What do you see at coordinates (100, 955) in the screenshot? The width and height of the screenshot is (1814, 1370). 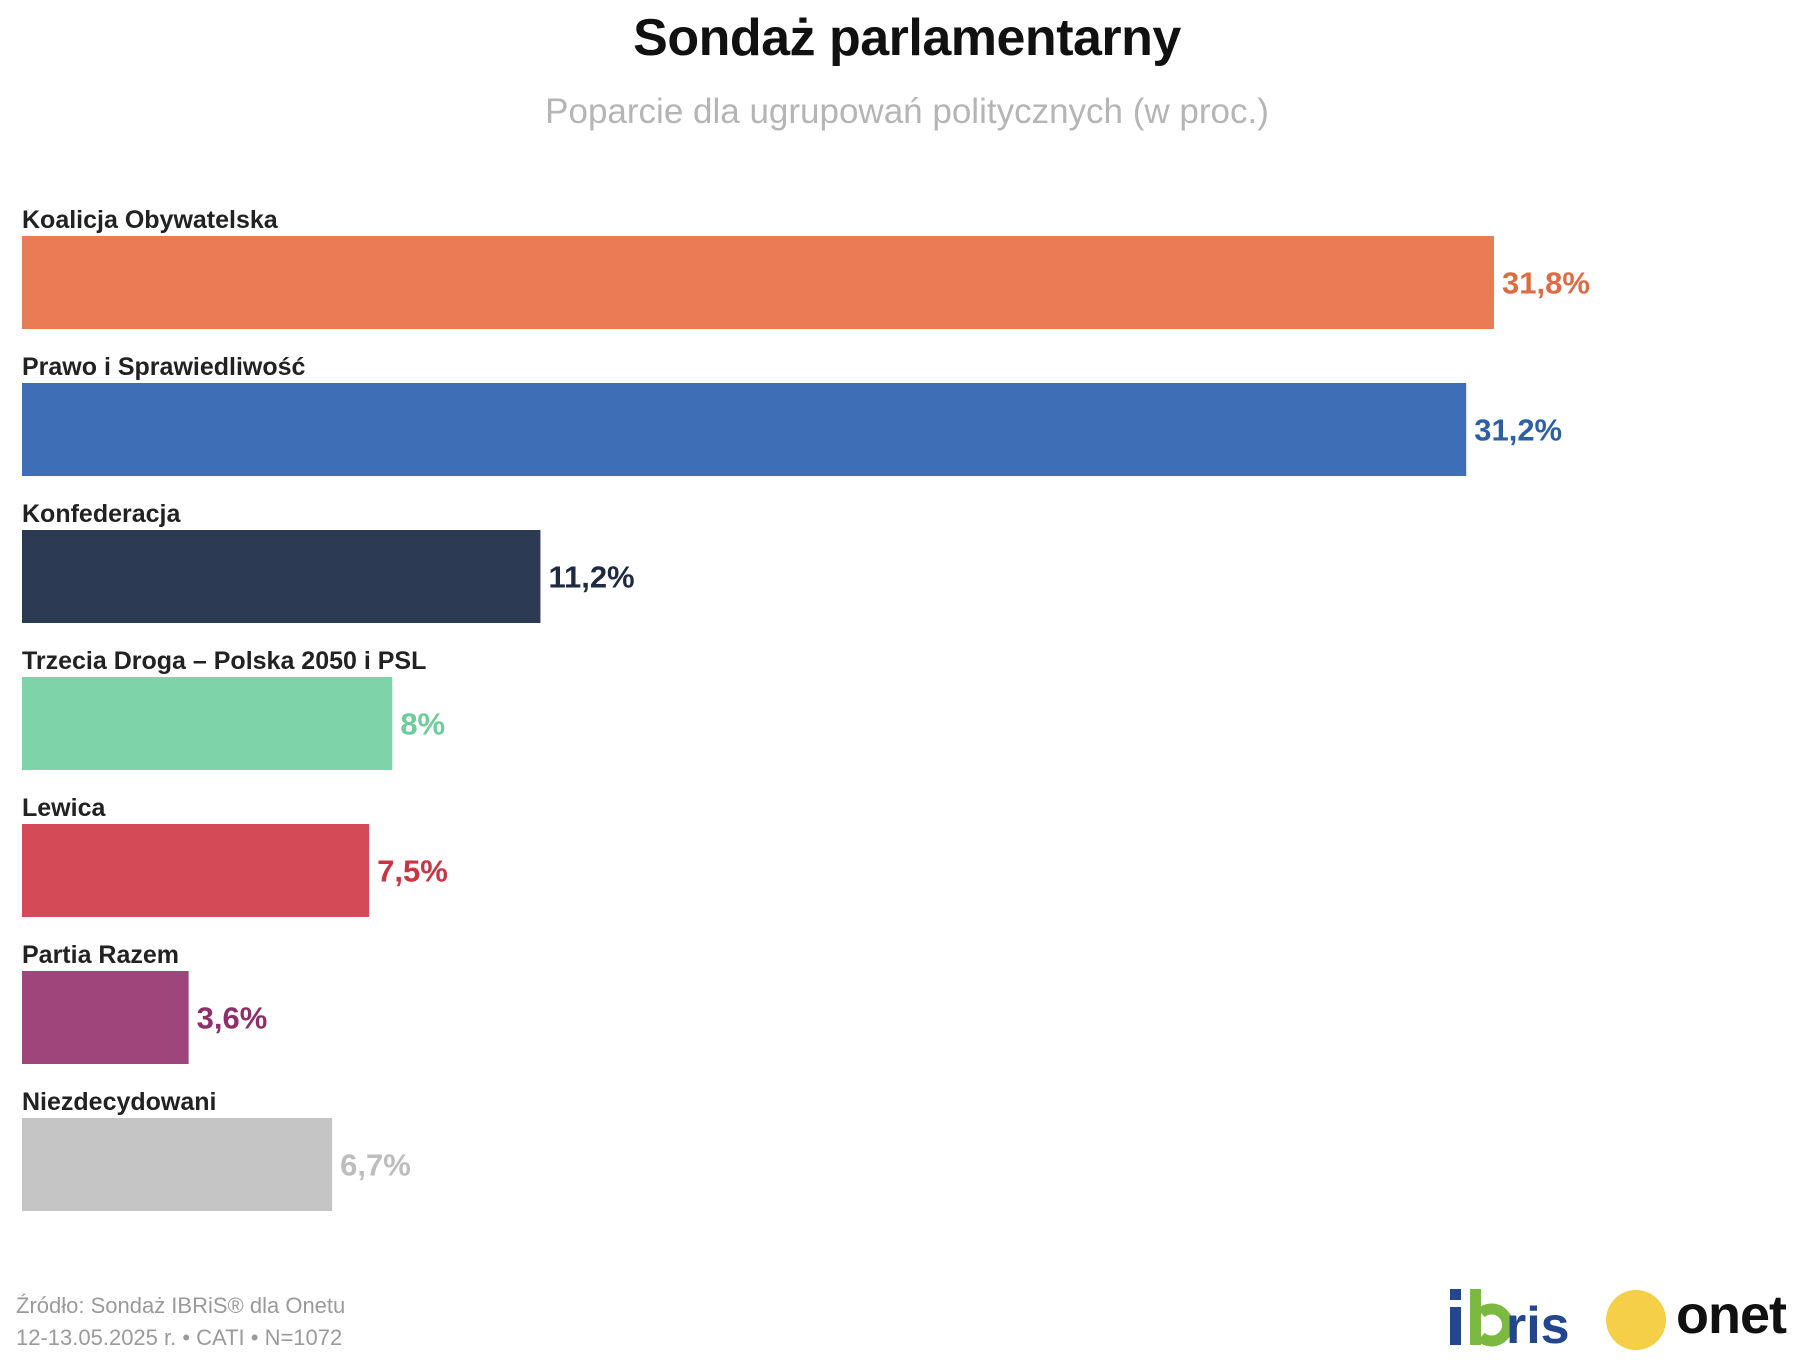 I see `category-label: Partia Razem` at bounding box center [100, 955].